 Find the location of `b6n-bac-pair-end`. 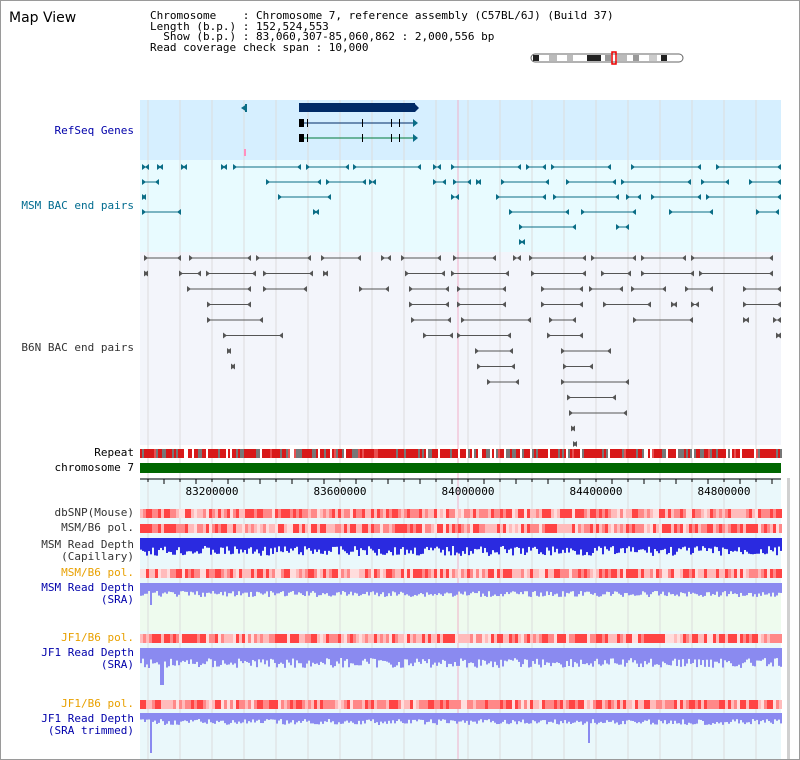

b6n-bac-pair-end is located at coordinates (571, 413).